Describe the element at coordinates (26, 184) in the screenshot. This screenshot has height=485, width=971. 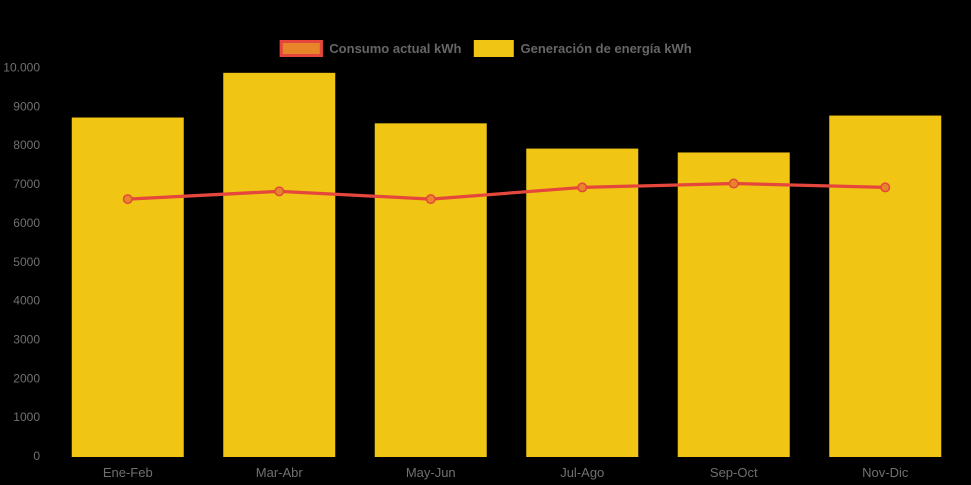
I see `y-axis-tick-label: 7000` at that location.